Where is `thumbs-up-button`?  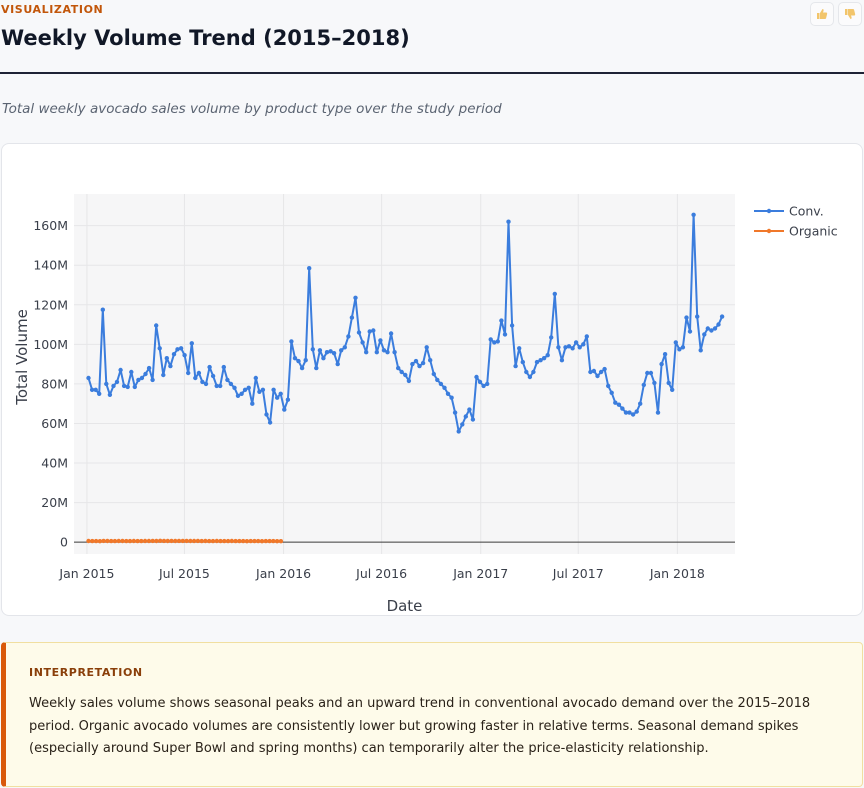 thumbs-up-button is located at coordinates (822, 14).